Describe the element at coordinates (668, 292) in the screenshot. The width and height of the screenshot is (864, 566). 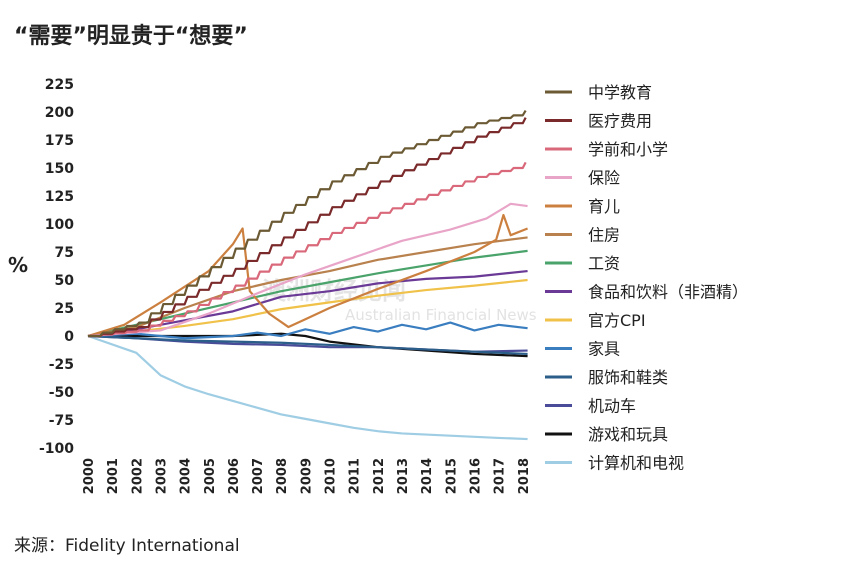
I see `legend-label: 食品和饮料（非酒精）` at that location.